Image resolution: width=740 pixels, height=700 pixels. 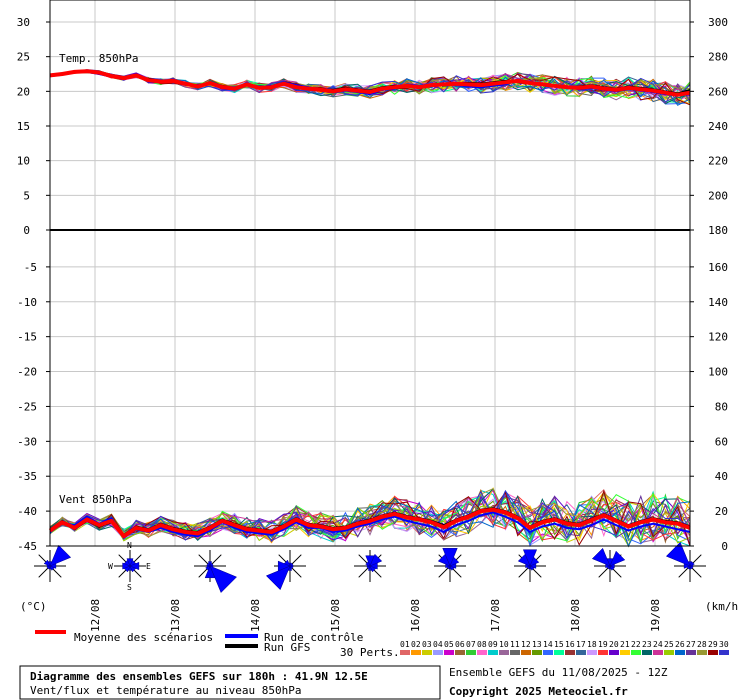 I want to click on y-tick-right: 220, so click(x=718, y=161).